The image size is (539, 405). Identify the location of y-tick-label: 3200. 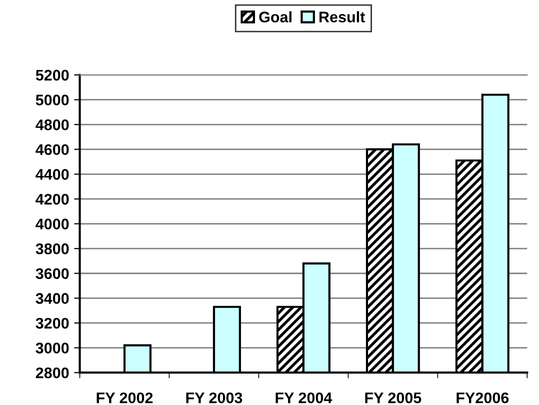
(52, 323).